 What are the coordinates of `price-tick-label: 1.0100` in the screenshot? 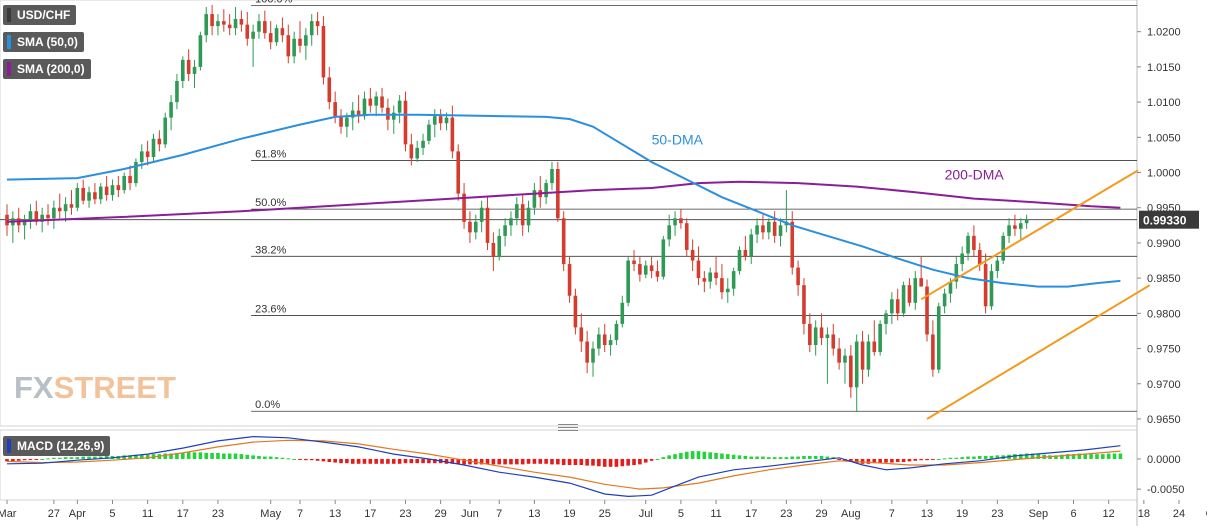 It's located at (1164, 103).